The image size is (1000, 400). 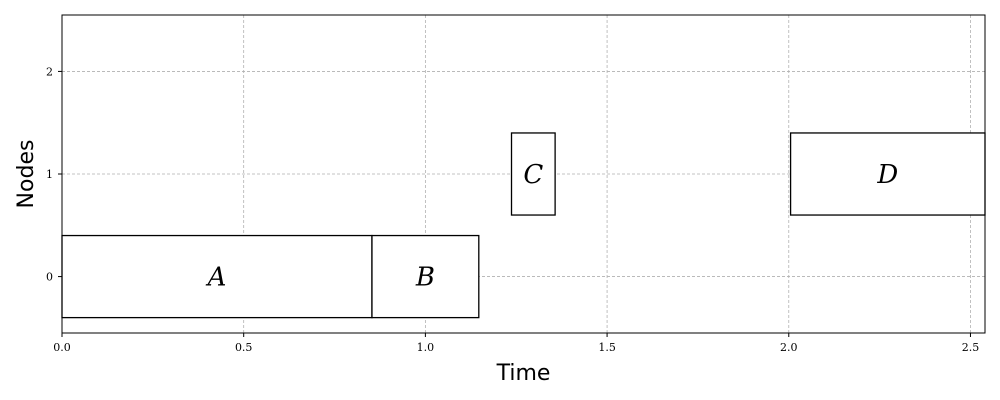 What do you see at coordinates (971, 347) in the screenshot?
I see `x-tick-label: 2.5` at bounding box center [971, 347].